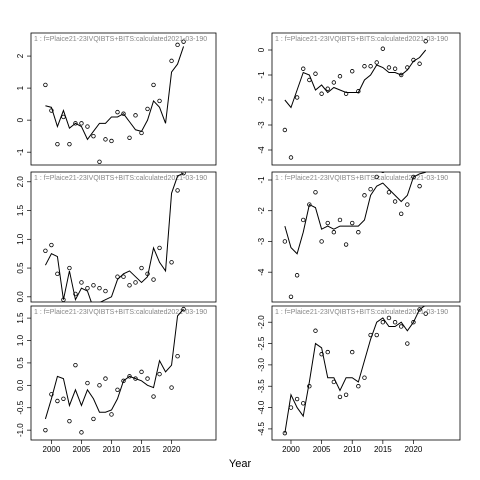 The height and width of the screenshot is (480, 480). I want to click on y-tick-label: 1.0, so click(20, 340).